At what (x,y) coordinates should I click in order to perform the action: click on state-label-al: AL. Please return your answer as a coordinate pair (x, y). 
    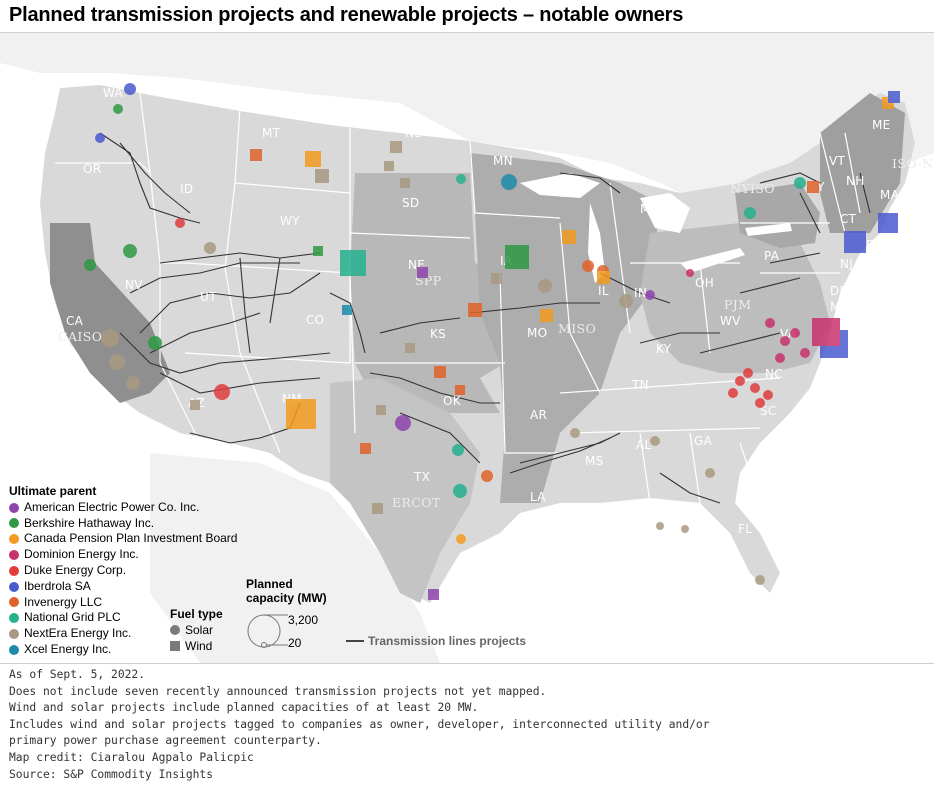
    Looking at the image, I should click on (644, 445).